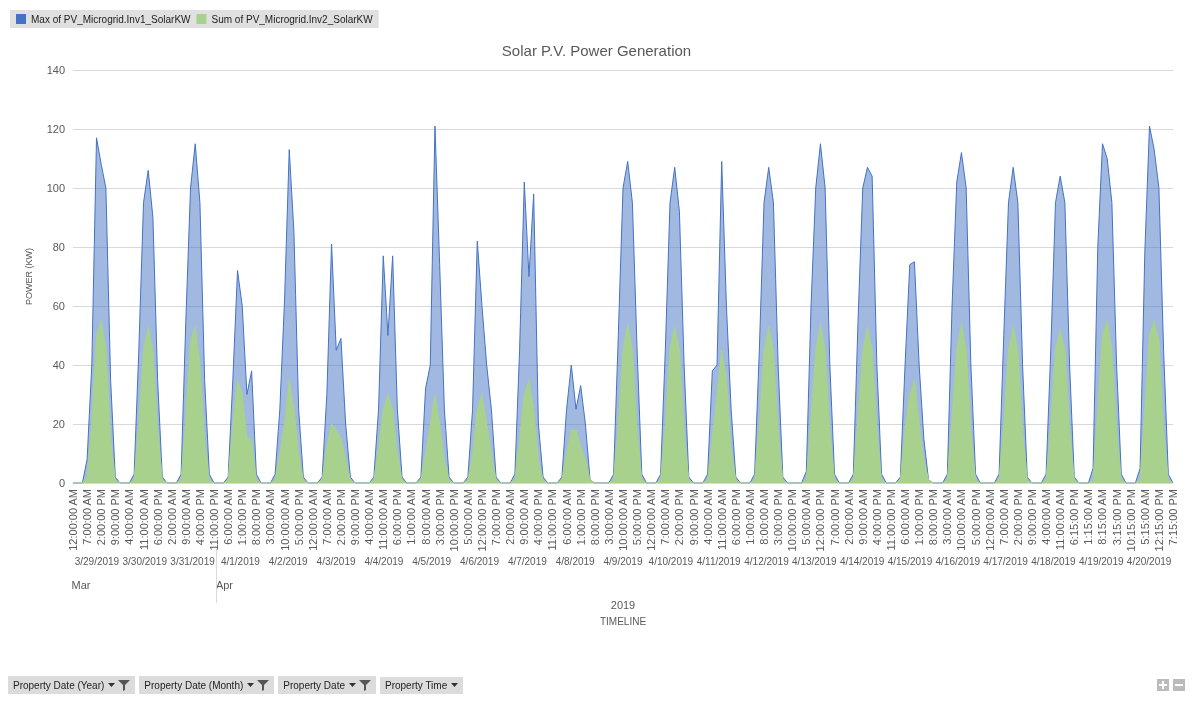 This screenshot has width=1193, height=717. I want to click on text: 4/18/2019, so click(1054, 561).